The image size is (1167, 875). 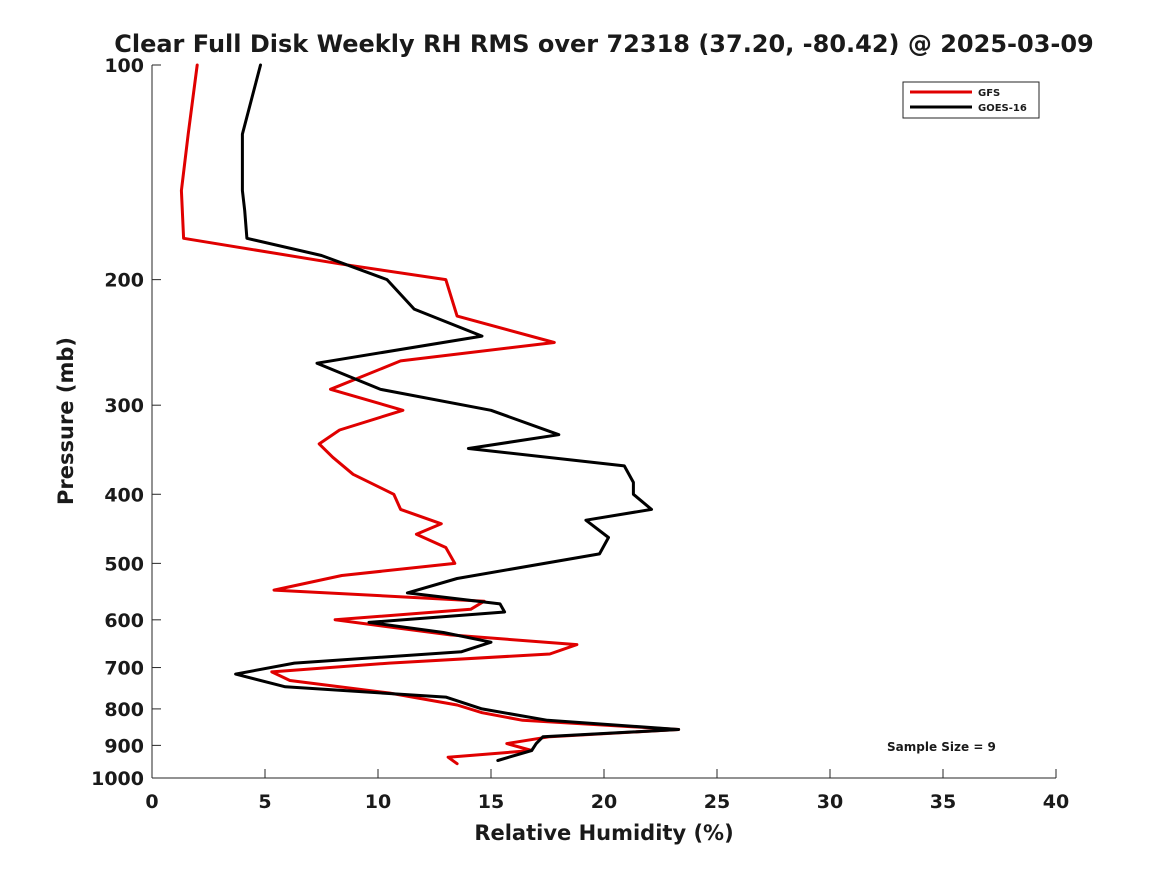 I want to click on y-axis-ticks: 100 200 300 400 500 600 700 800 900 1000, so click(x=126, y=422).